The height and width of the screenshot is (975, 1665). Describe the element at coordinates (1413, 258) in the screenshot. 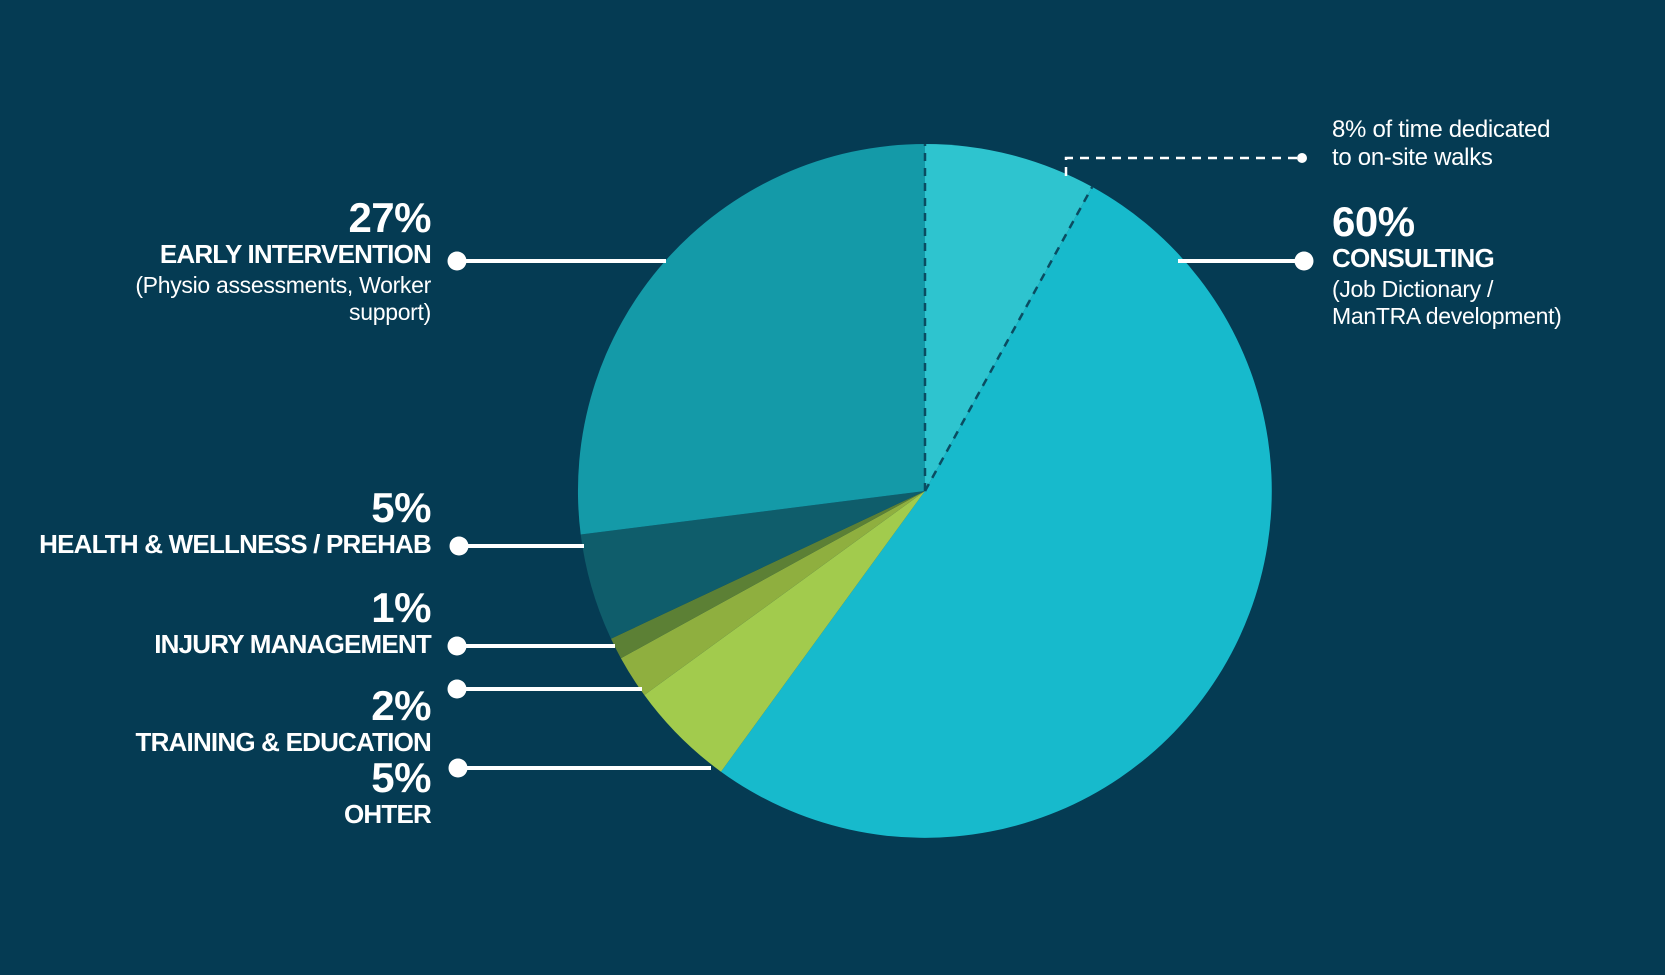

I see `callout-title: CONSULTING` at that location.